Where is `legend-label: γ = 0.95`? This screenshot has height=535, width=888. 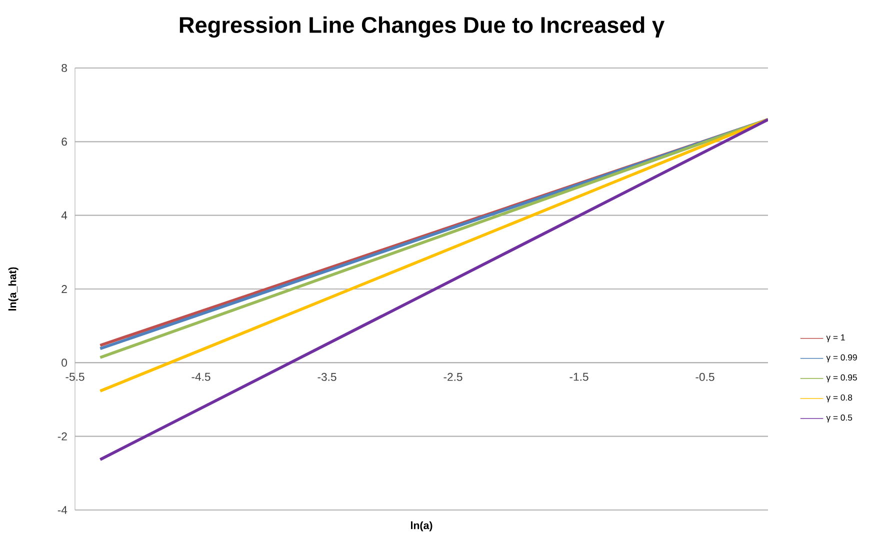
legend-label: γ = 0.95 is located at coordinates (841, 378).